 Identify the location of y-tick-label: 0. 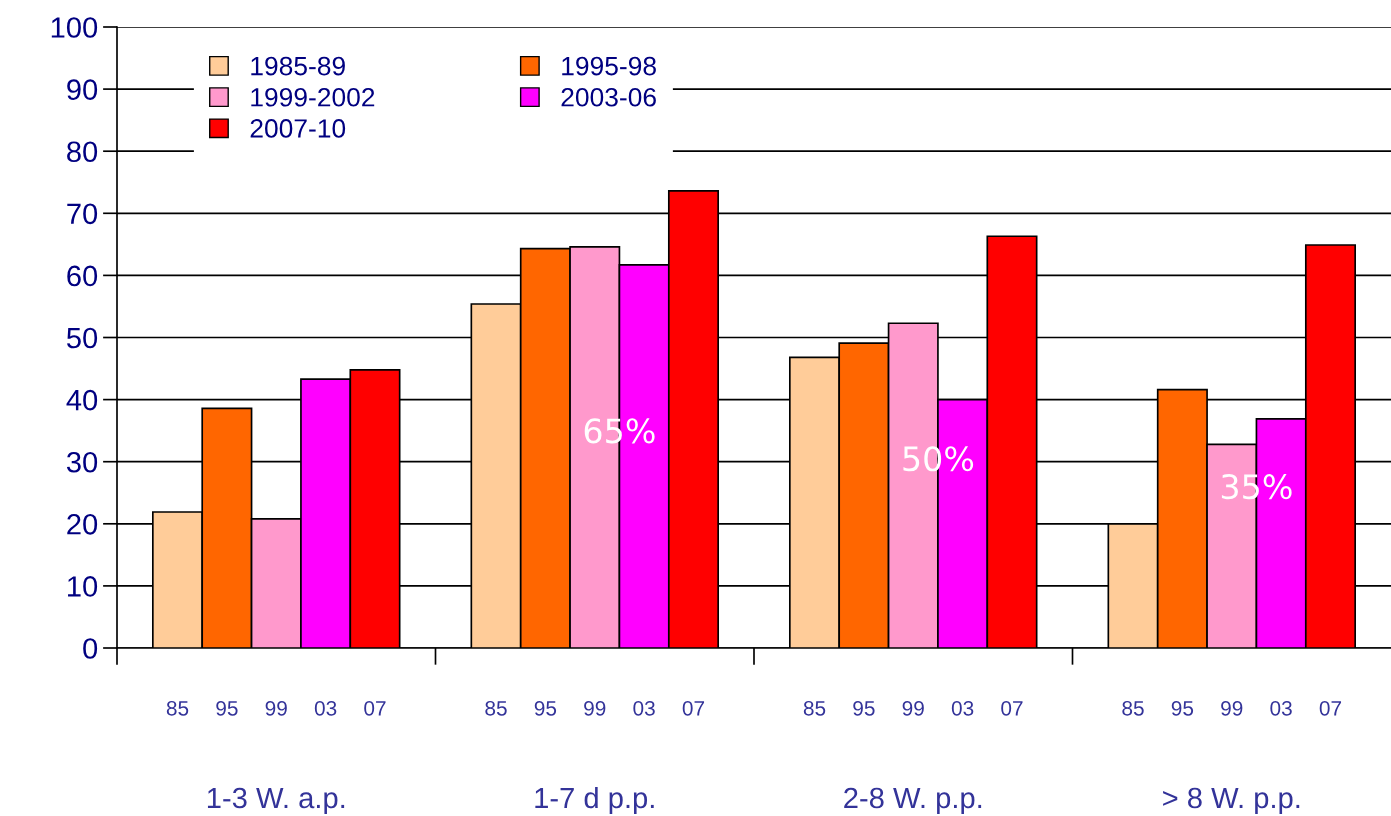
(90, 648).